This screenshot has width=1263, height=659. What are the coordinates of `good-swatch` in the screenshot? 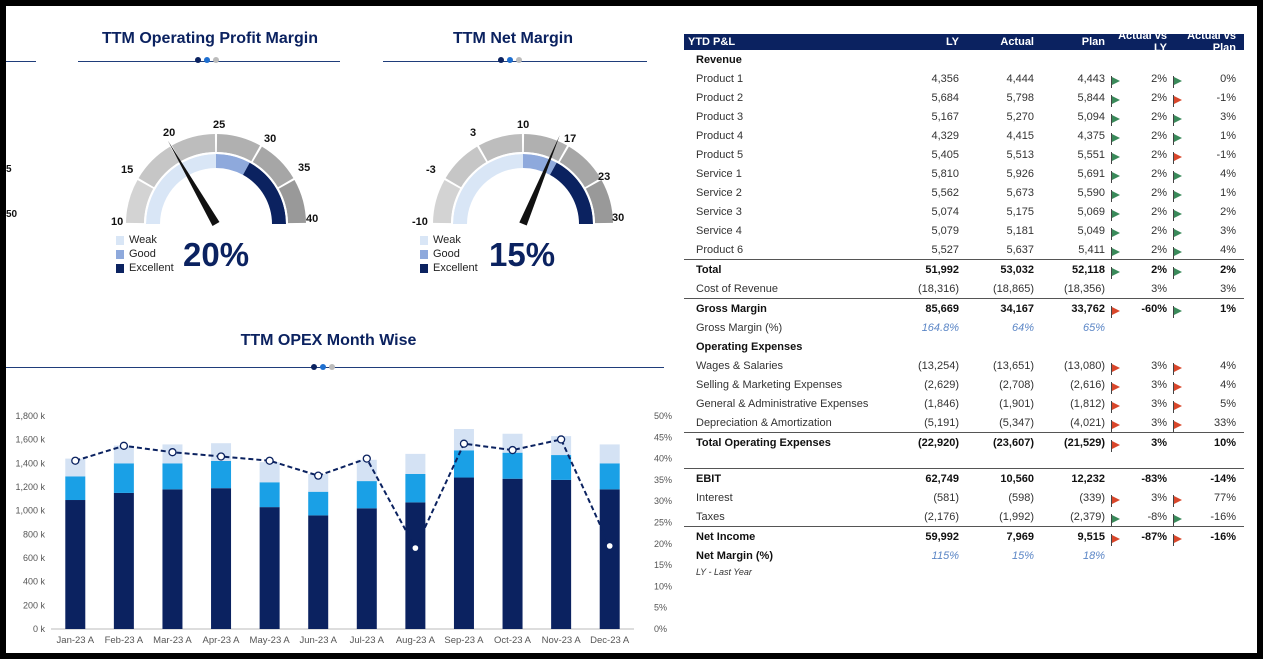 It's located at (424, 254).